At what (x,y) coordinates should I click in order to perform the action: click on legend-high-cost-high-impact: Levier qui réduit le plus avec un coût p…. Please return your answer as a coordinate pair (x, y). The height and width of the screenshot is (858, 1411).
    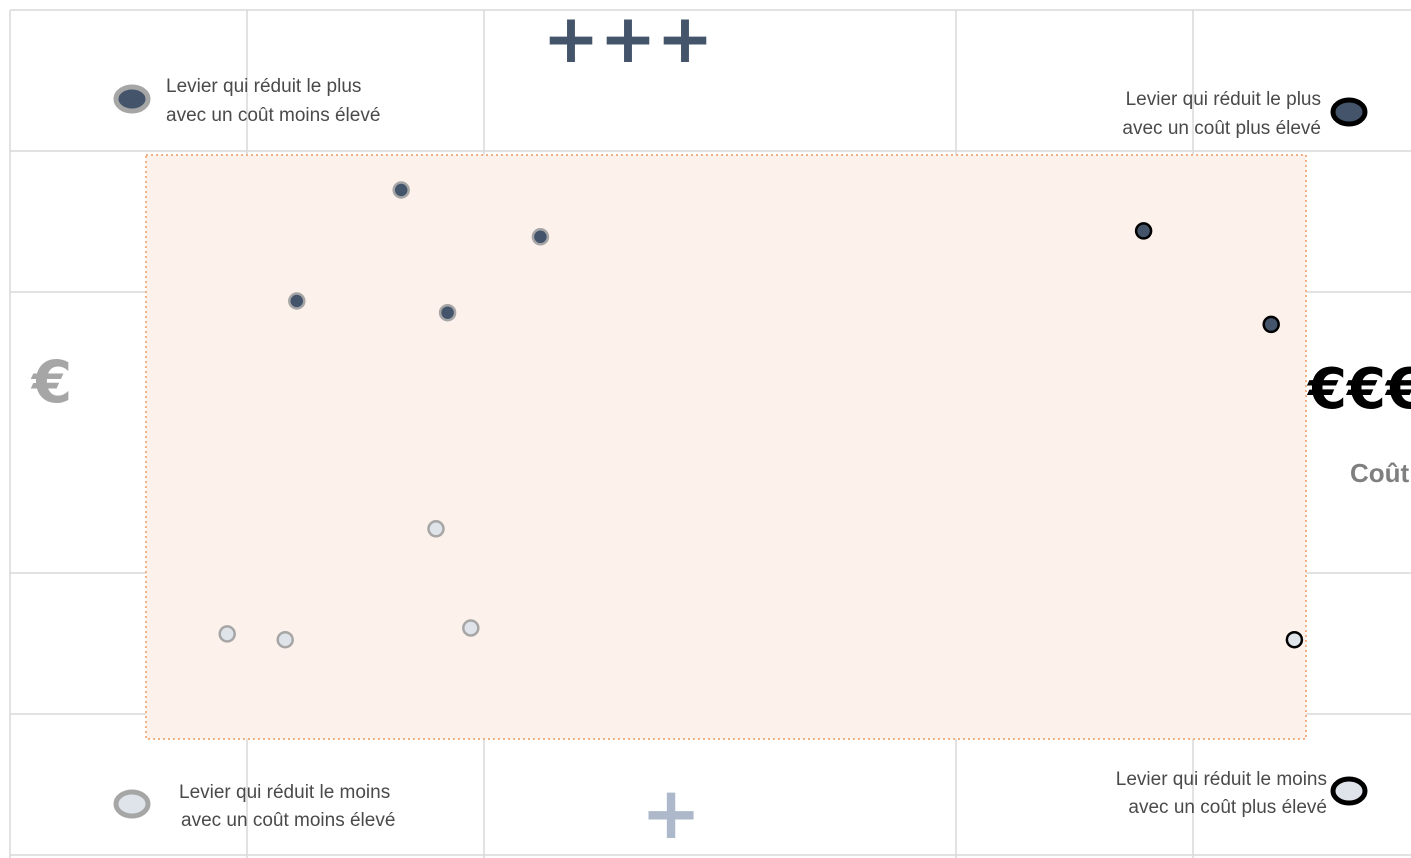
    Looking at the image, I should click on (1245, 114).